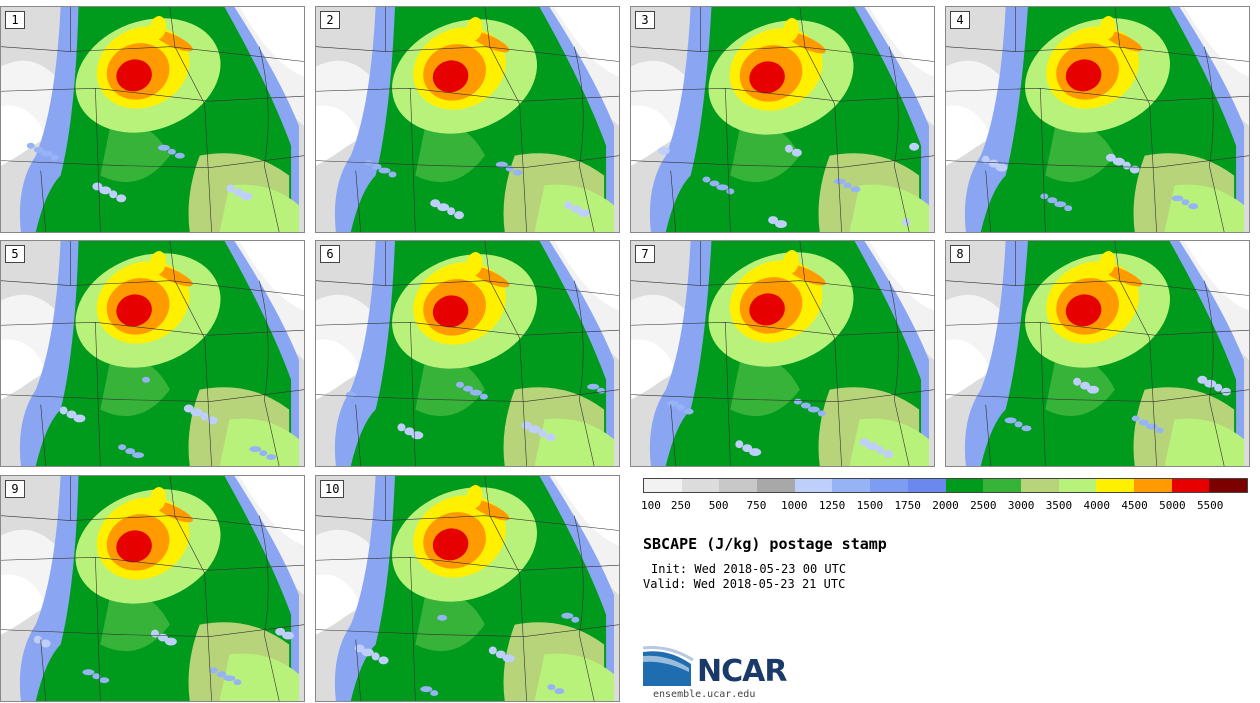  What do you see at coordinates (645, 254) in the screenshot?
I see `panel-number: 7` at bounding box center [645, 254].